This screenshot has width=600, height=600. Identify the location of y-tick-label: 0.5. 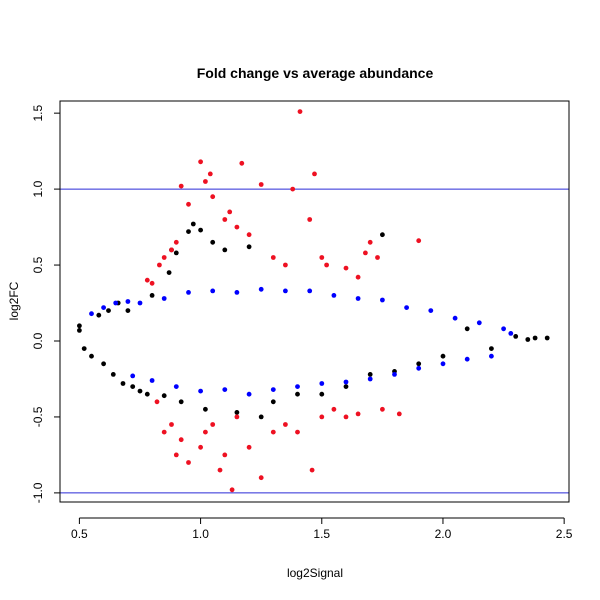
(38, 264).